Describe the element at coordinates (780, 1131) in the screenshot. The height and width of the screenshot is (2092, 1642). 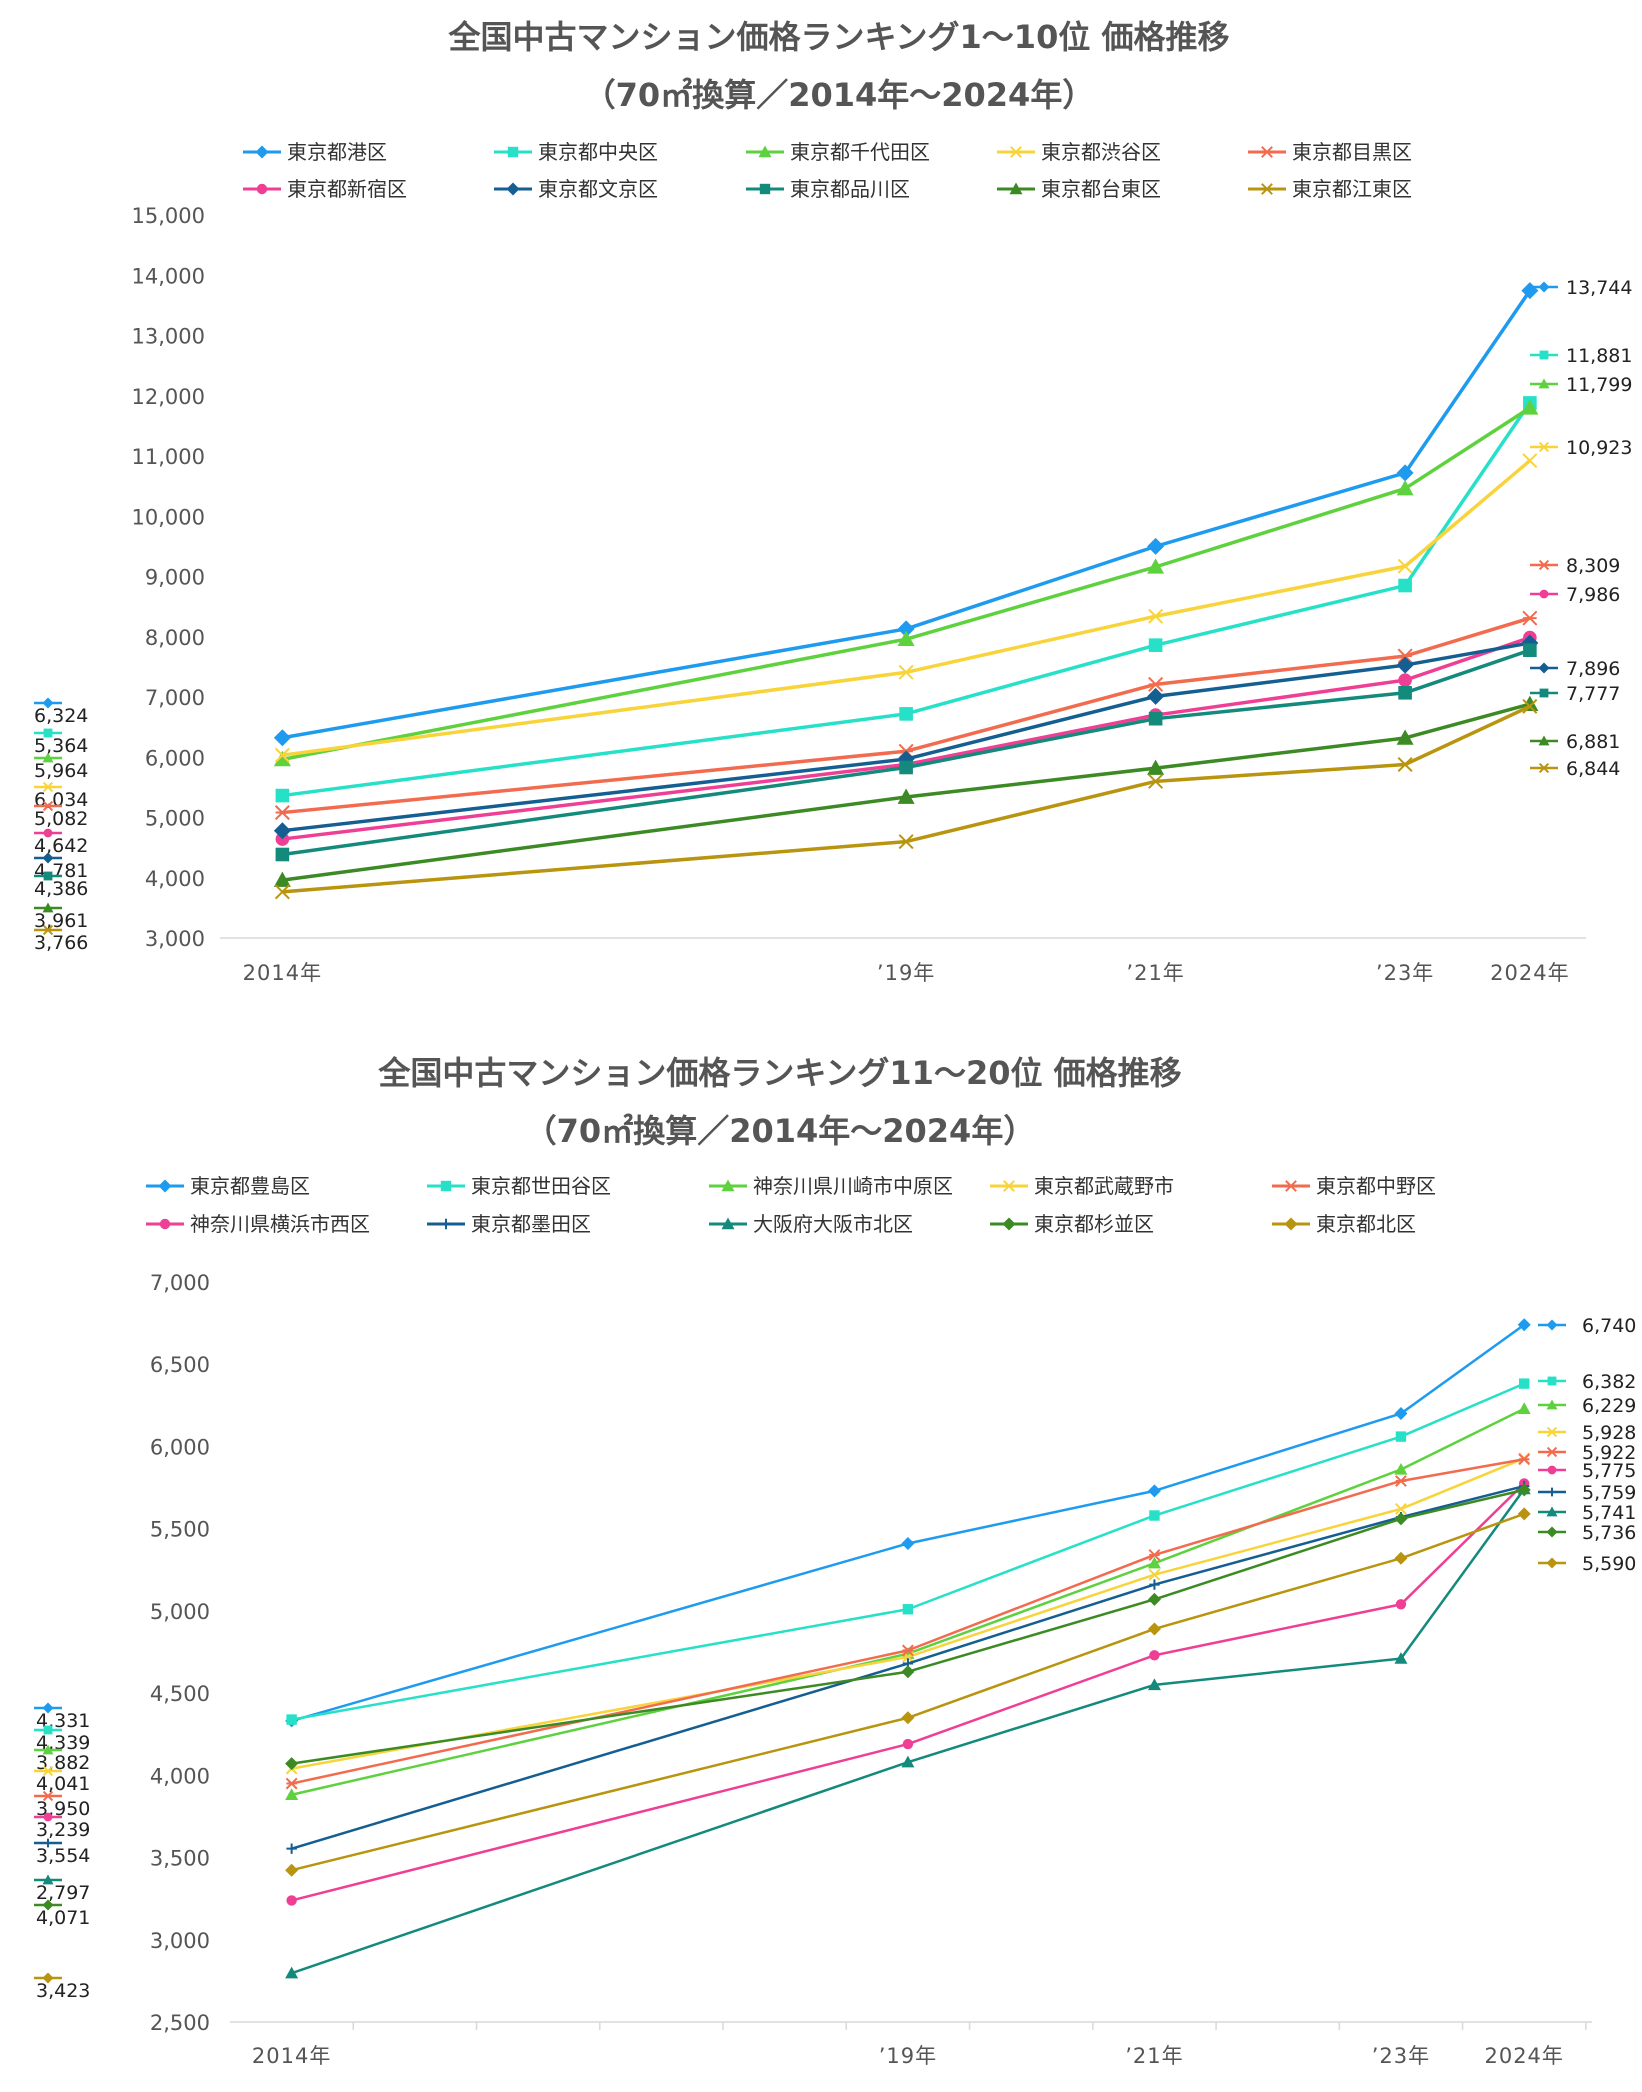
I see `chart2-subtitle: （70㎡換算／2014年～2024年）` at that location.